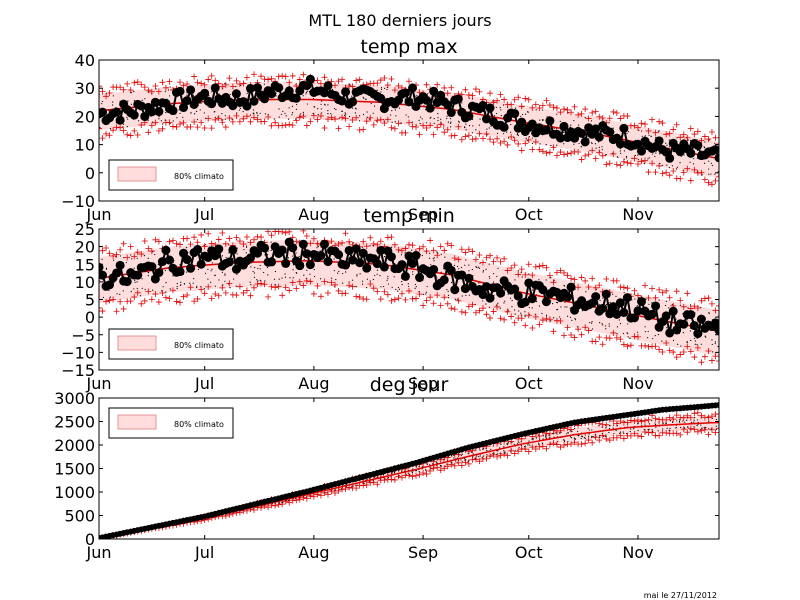 The image size is (800, 600). What do you see at coordinates (529, 383) in the screenshot?
I see `x-tick-label: Oct` at bounding box center [529, 383].